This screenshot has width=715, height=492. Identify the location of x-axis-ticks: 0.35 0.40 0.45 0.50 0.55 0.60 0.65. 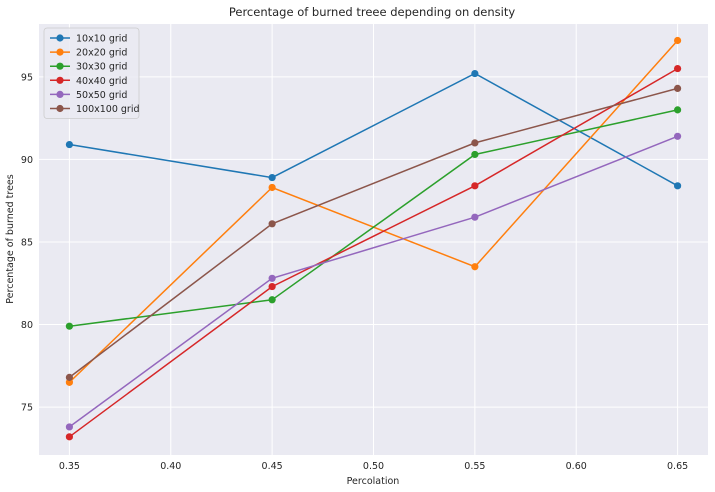
(373, 466).